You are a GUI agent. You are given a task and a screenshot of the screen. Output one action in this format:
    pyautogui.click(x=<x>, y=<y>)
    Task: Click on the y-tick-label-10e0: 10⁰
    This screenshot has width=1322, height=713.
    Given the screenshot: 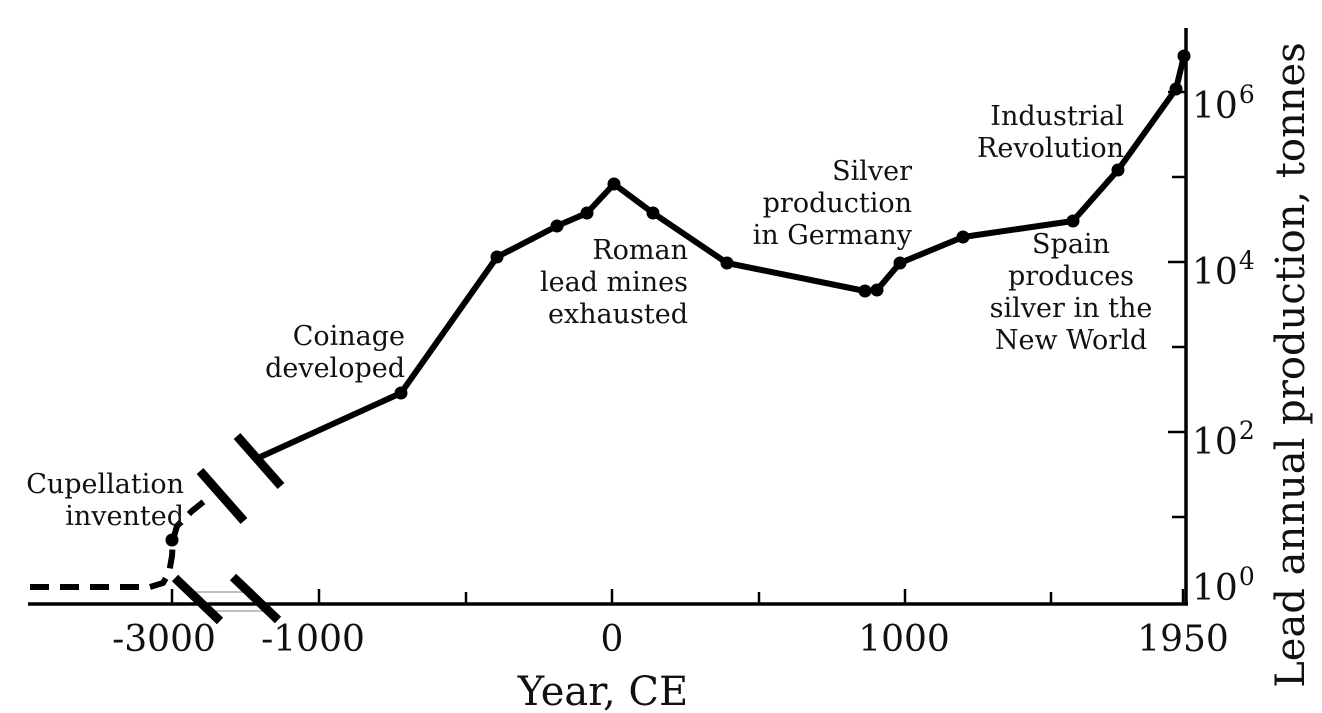 What is the action you would take?
    pyautogui.click(x=1223, y=585)
    